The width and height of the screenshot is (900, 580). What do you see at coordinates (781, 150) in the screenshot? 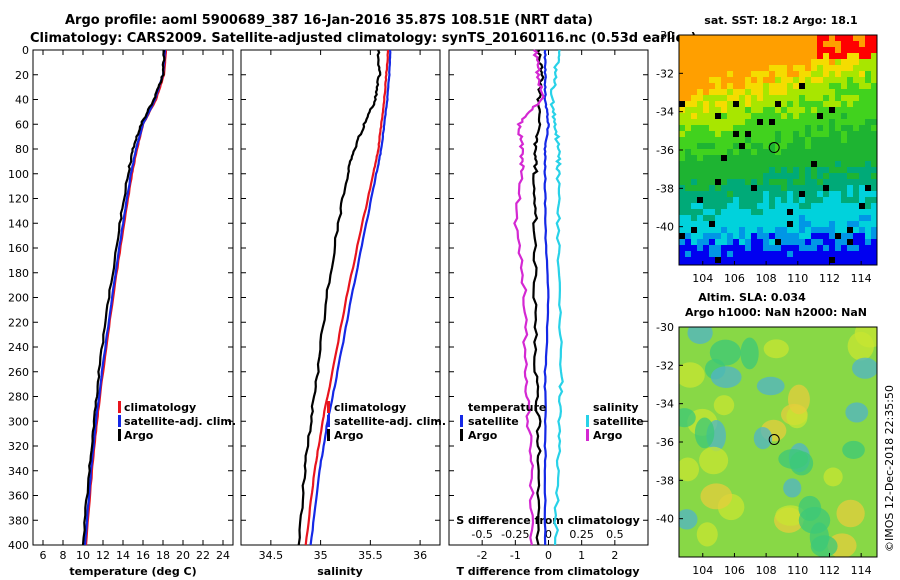
I see `sst-map` at bounding box center [781, 150].